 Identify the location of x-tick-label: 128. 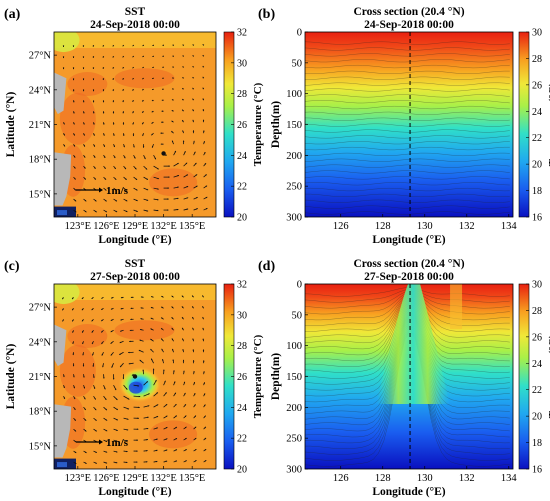
(383, 226).